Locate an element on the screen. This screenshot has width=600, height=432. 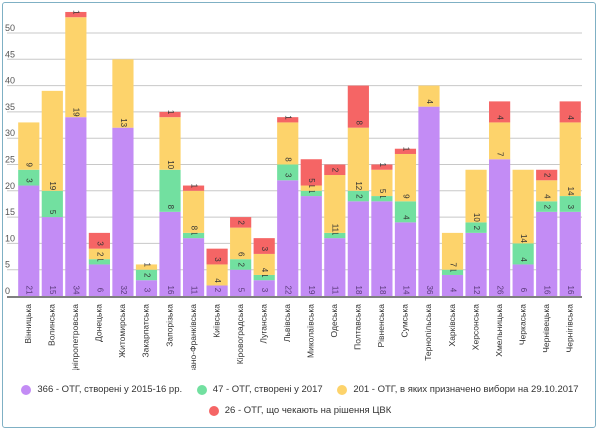
x-tick-label: Тернопільська is located at coordinates (428, 332).